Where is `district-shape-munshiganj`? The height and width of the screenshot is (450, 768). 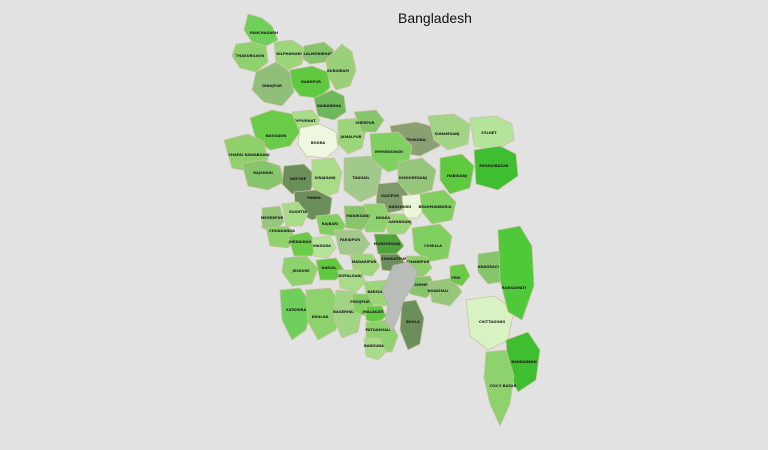
district-shape-munshiganj is located at coordinates (389, 245).